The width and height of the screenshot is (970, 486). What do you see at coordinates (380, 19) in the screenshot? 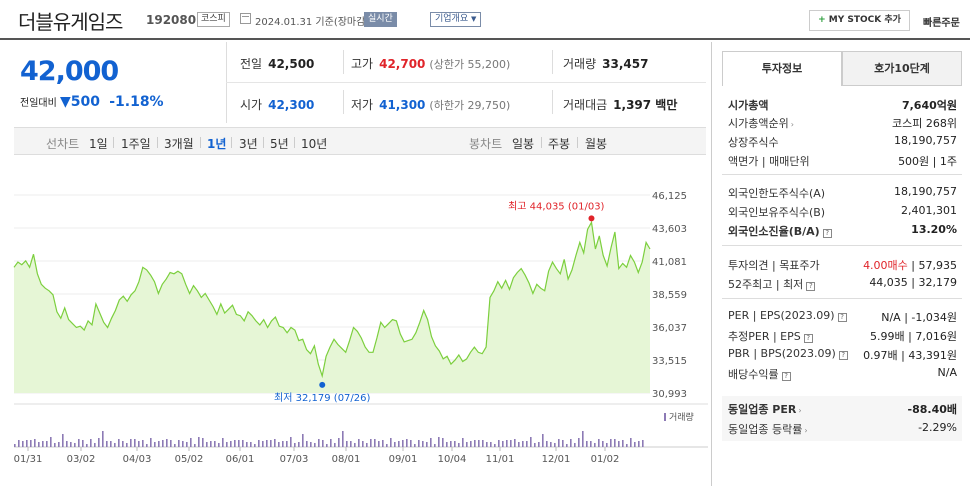
I see `realtime-button: 실시간` at bounding box center [380, 19].